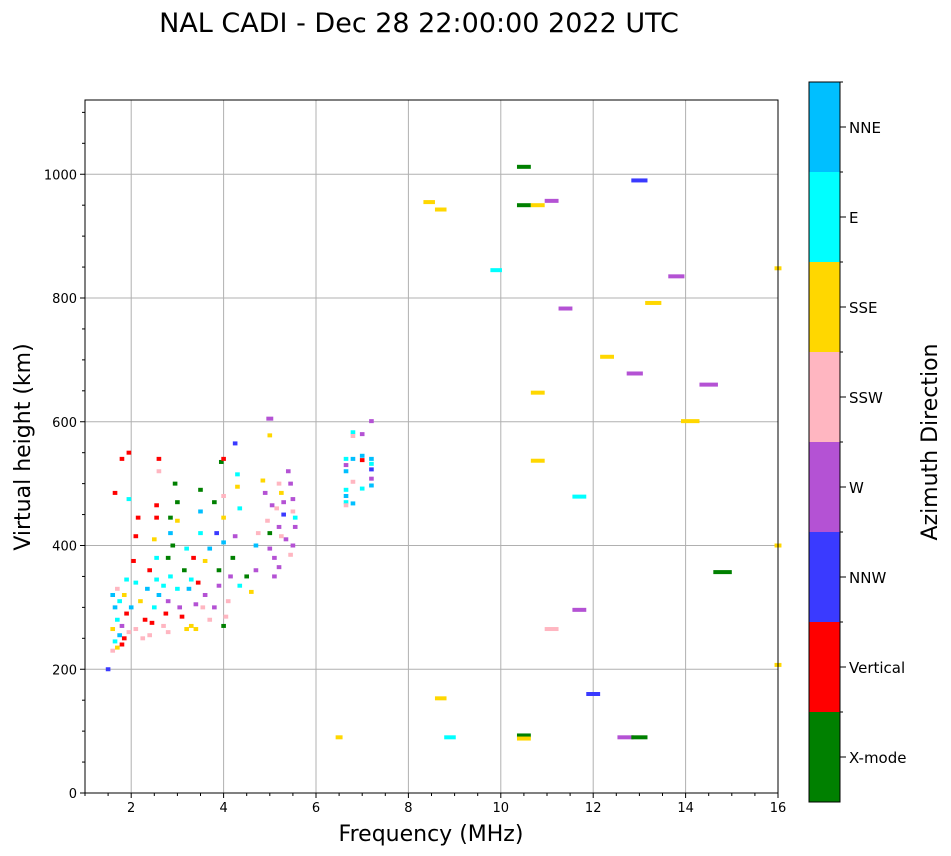  What do you see at coordinates (593, 808) in the screenshot?
I see `x-tick-label: 12` at bounding box center [593, 808].